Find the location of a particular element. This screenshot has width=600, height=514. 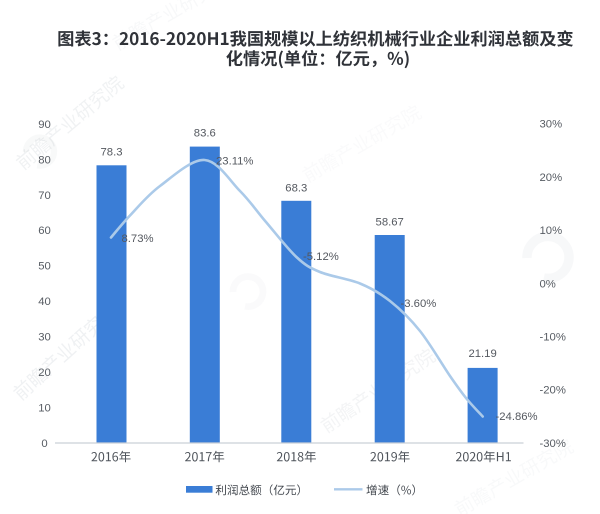

svg-text: 20 is located at coordinates (44, 373).